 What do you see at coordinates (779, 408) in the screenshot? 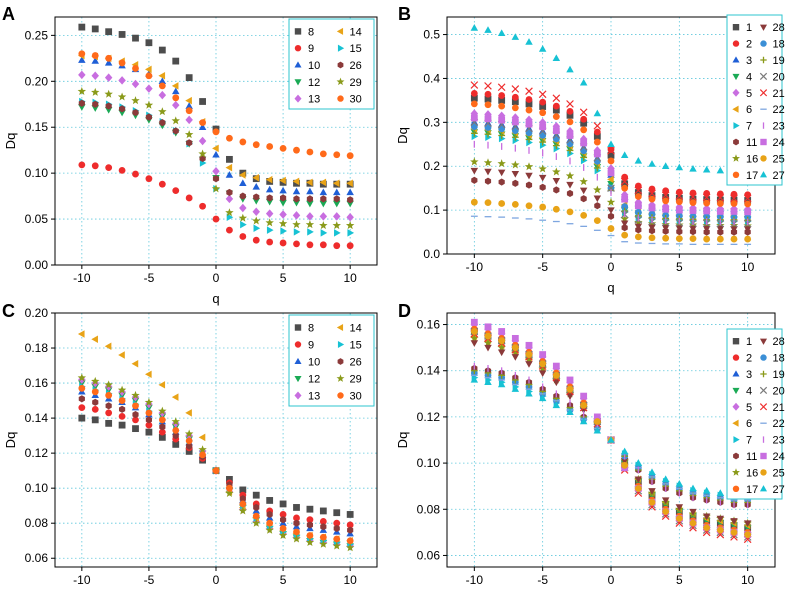
I see `legend-label-d-21: 21` at bounding box center [779, 408].